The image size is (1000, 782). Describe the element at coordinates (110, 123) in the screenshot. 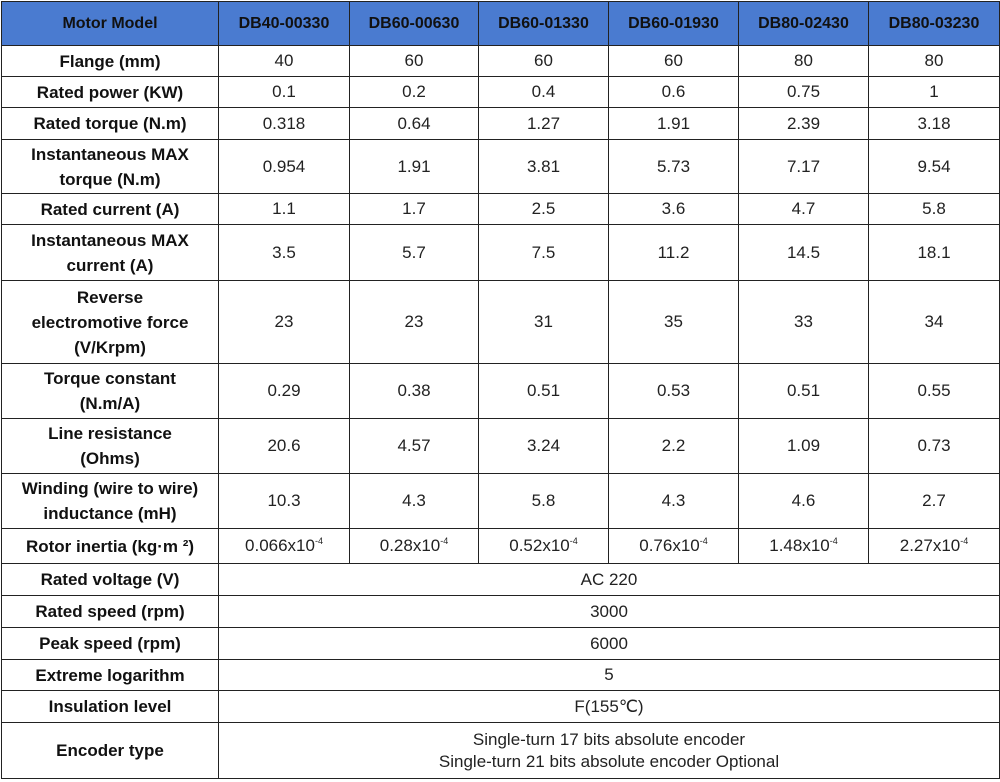

I see `row-label: Rated torque (N.m)` at that location.